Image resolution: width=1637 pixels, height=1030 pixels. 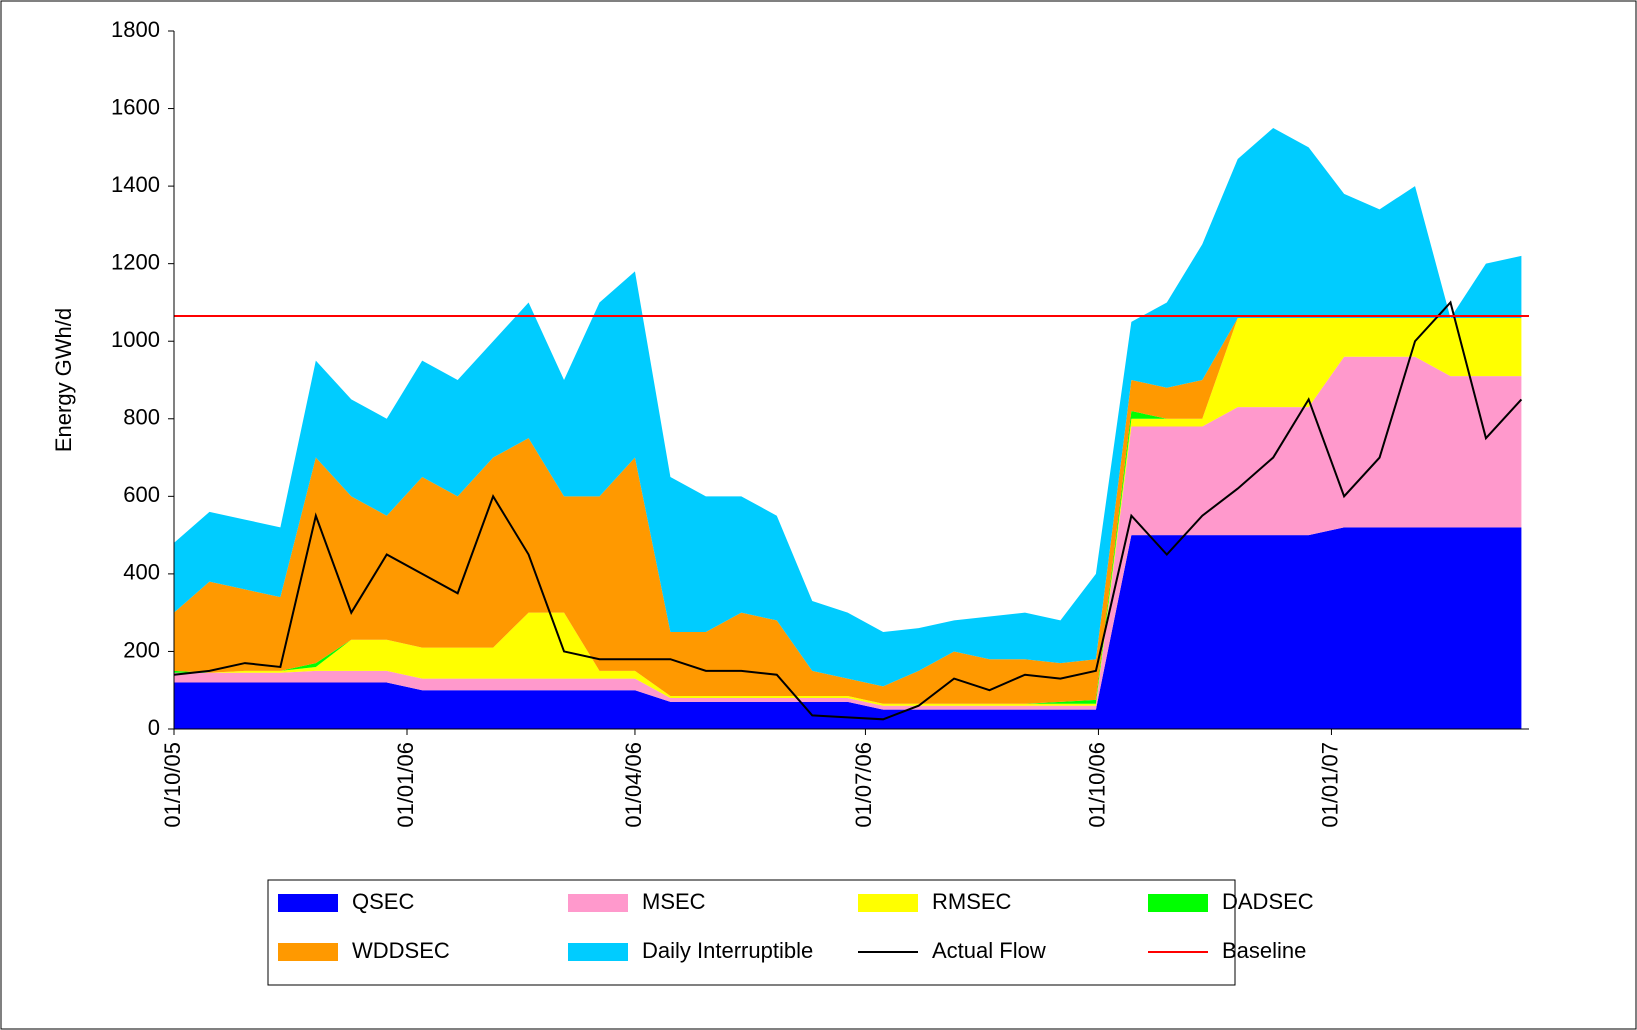 I want to click on legend-label: WDDSEC, so click(x=401, y=950).